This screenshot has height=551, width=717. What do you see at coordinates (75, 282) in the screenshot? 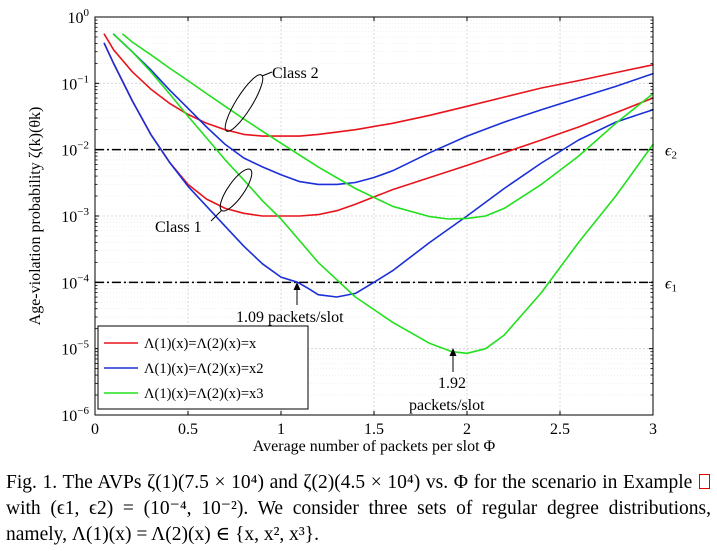
I see `y-tick-label: 10⁻⁴` at bounding box center [75, 282].